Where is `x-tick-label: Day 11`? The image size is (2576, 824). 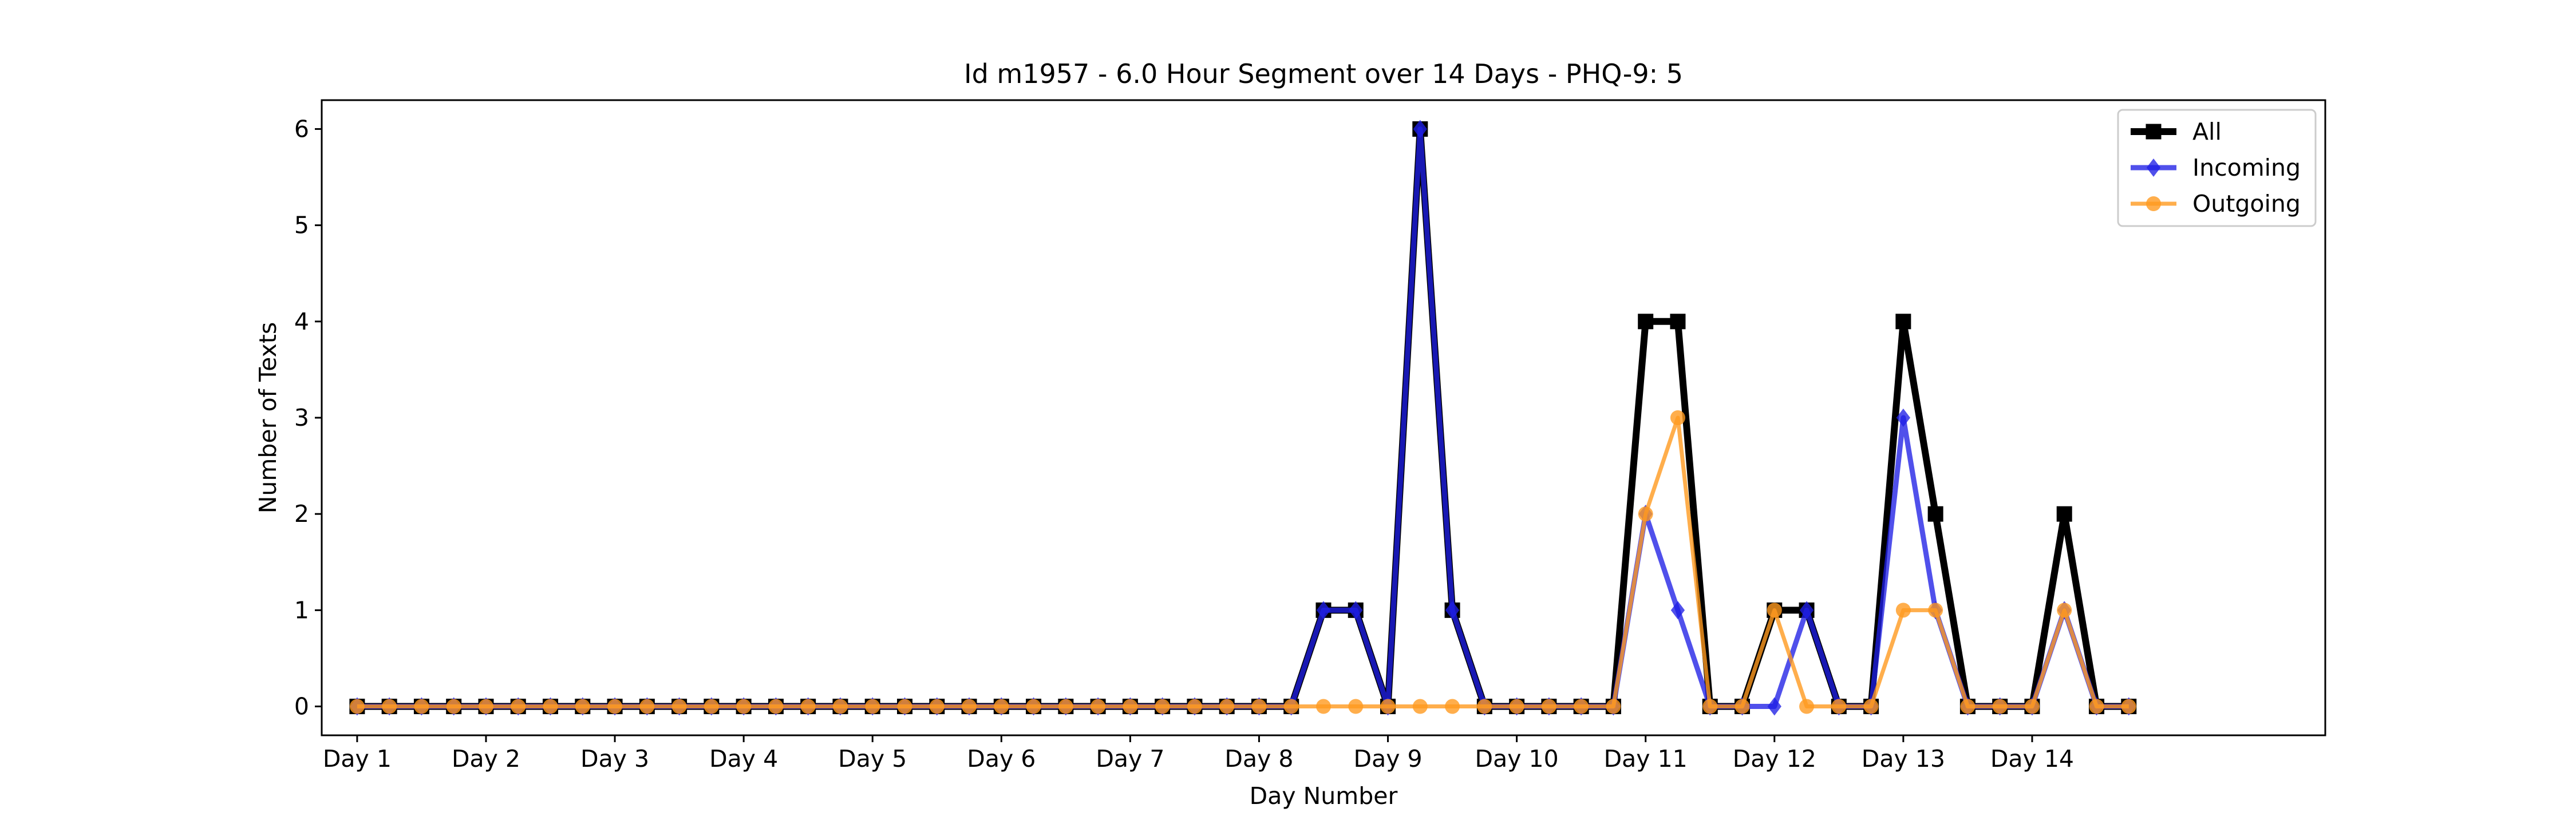 x-tick-label: Day 11 is located at coordinates (1646, 758).